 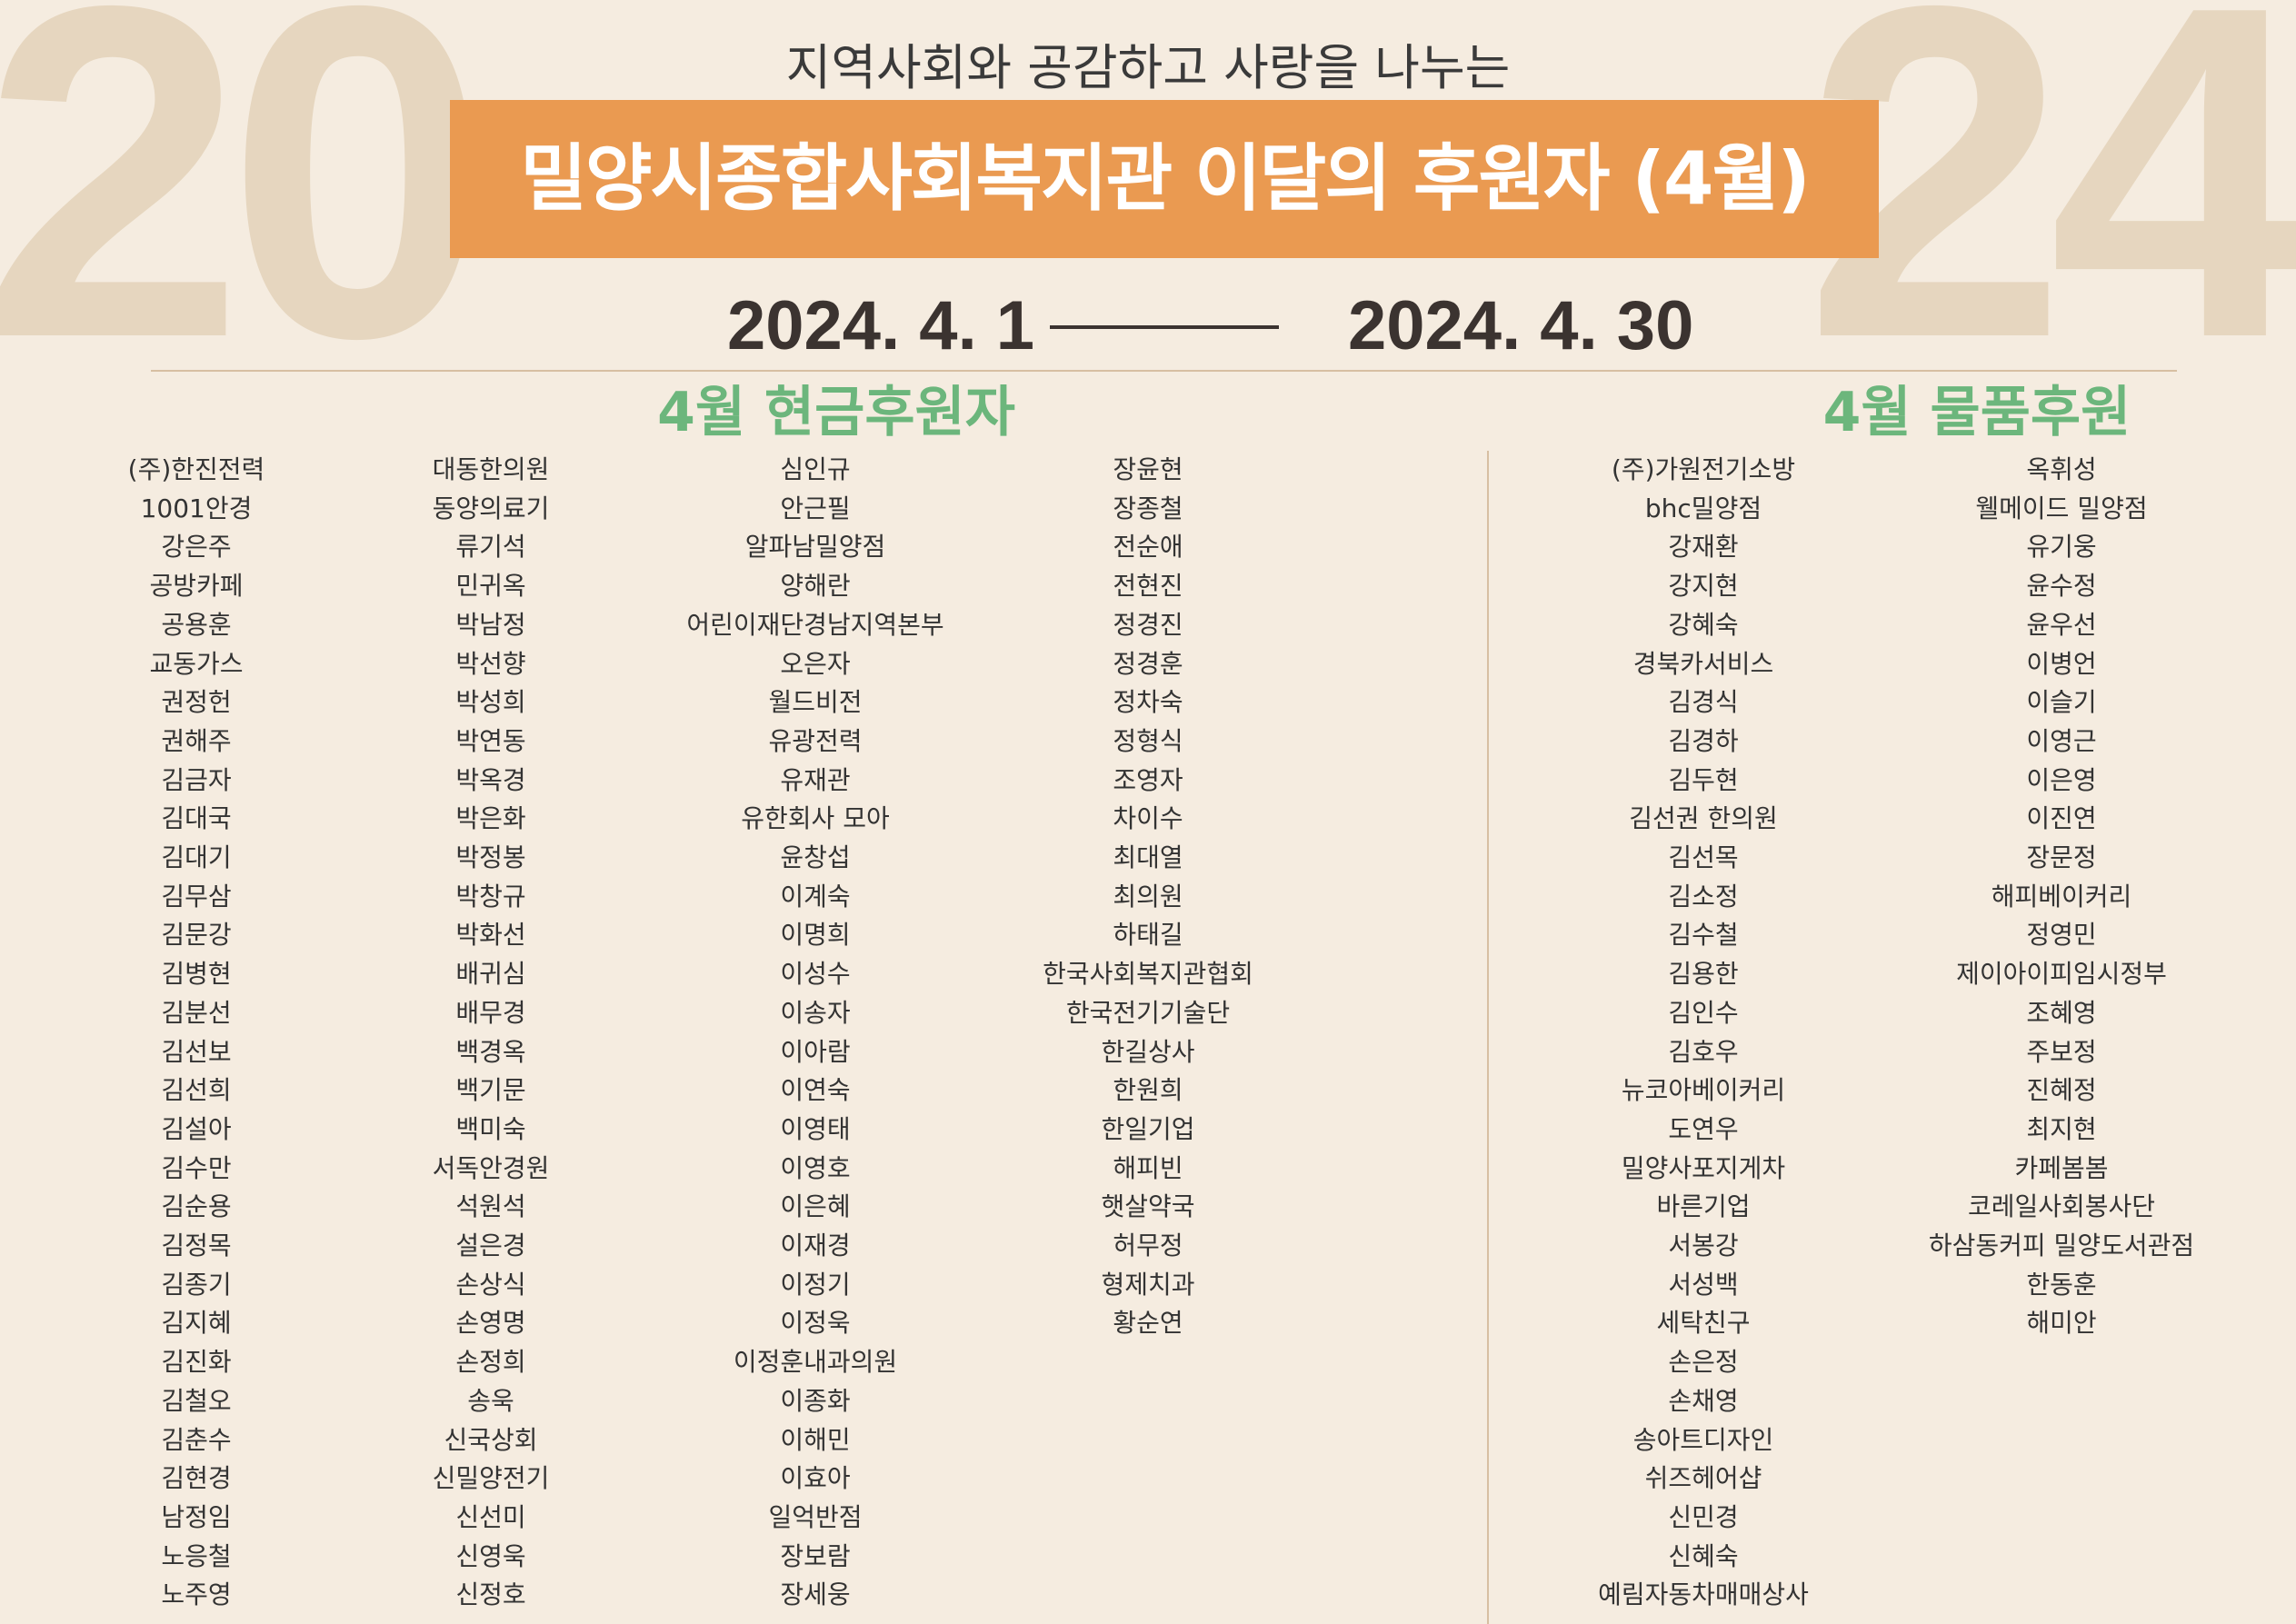 I want to click on donor-name: 서성백, so click(x=1703, y=1284).